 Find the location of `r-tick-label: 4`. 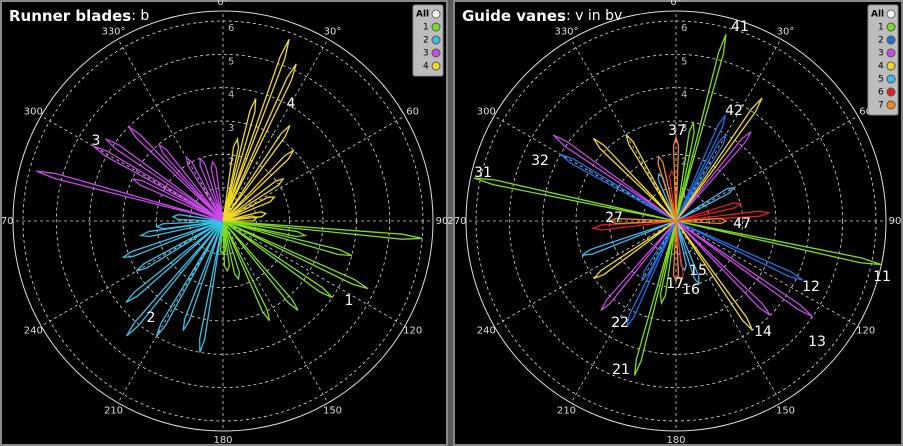

r-tick-label: 4 is located at coordinates (231, 95).